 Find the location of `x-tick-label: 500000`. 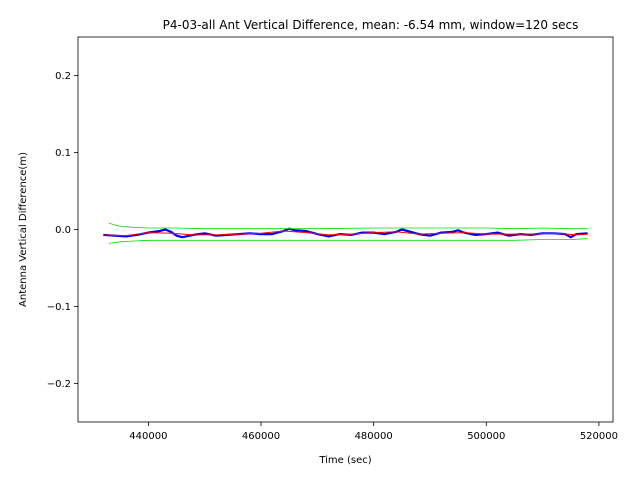

x-tick-label: 500000 is located at coordinates (486, 436).